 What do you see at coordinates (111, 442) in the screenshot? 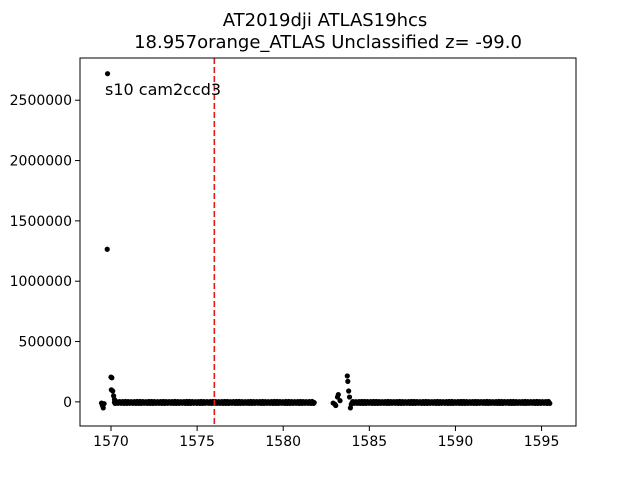
I see `x-tick-label: 1570` at bounding box center [111, 442].